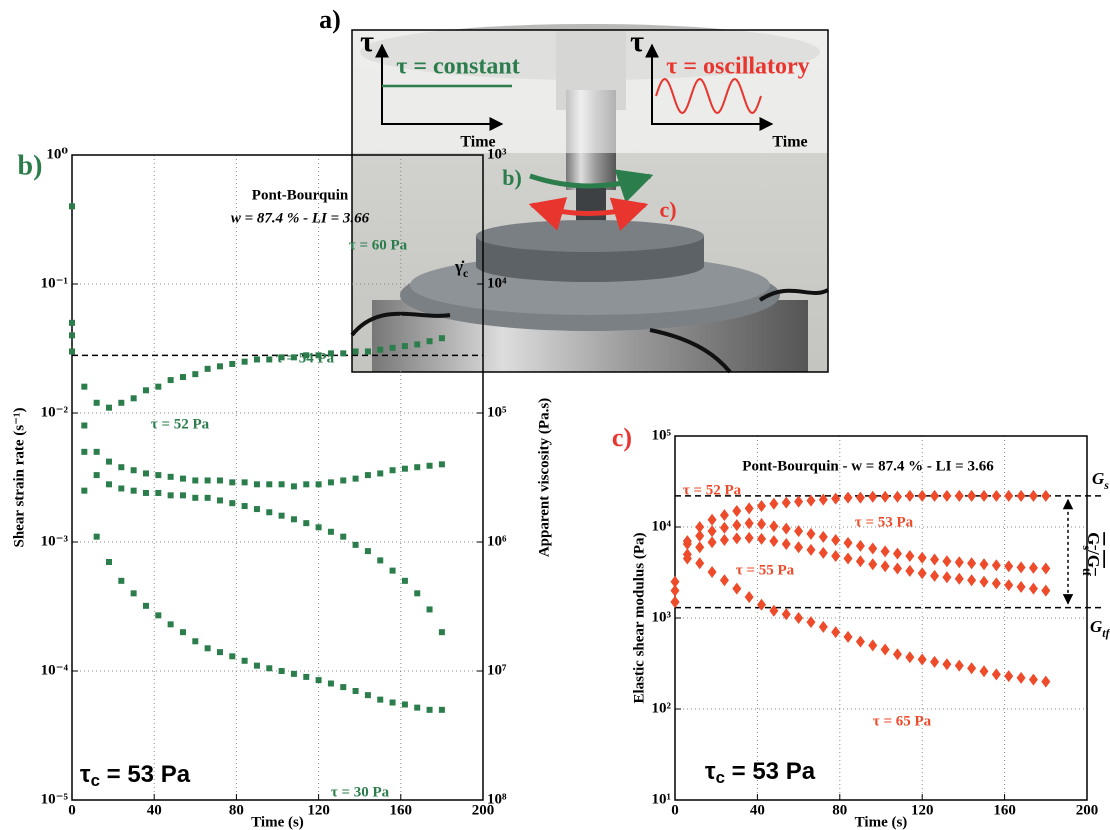  Describe the element at coordinates (497, 541) in the screenshot. I see `y2-tick-label: 10⁶` at that location.